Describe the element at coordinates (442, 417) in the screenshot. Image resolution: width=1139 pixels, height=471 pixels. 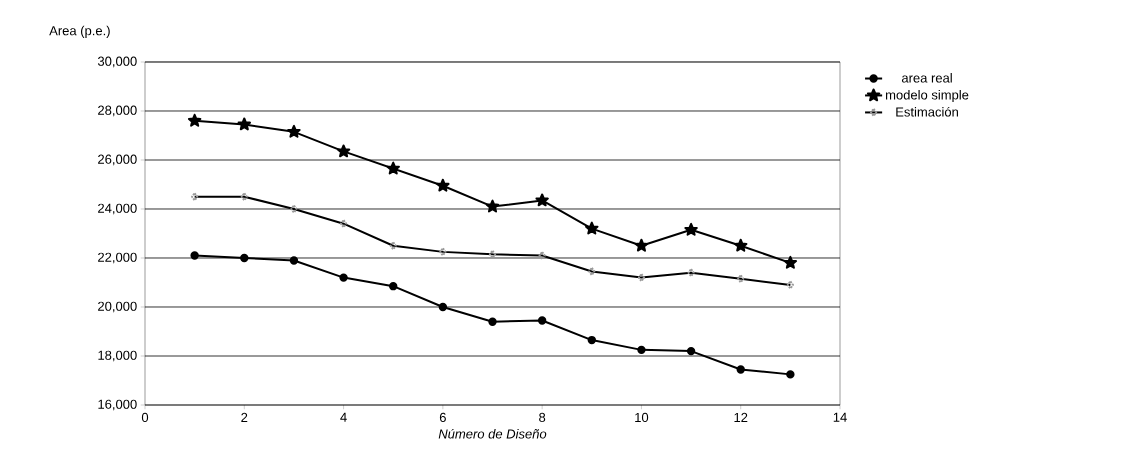
I see `x-tick-label: 6` at that location.